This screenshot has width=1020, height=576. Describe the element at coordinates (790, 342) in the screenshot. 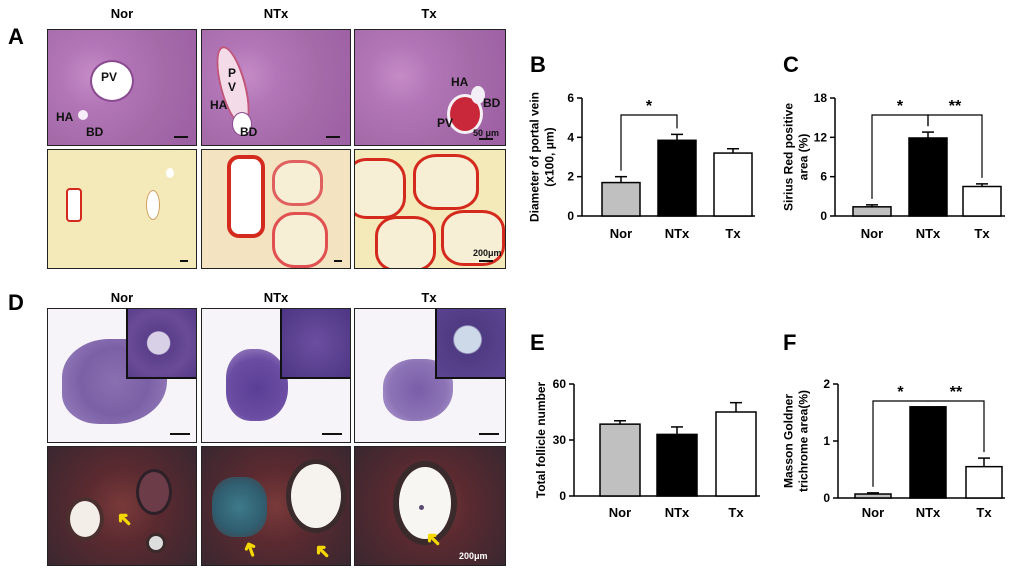

I see `panel-label-f: F` at that location.